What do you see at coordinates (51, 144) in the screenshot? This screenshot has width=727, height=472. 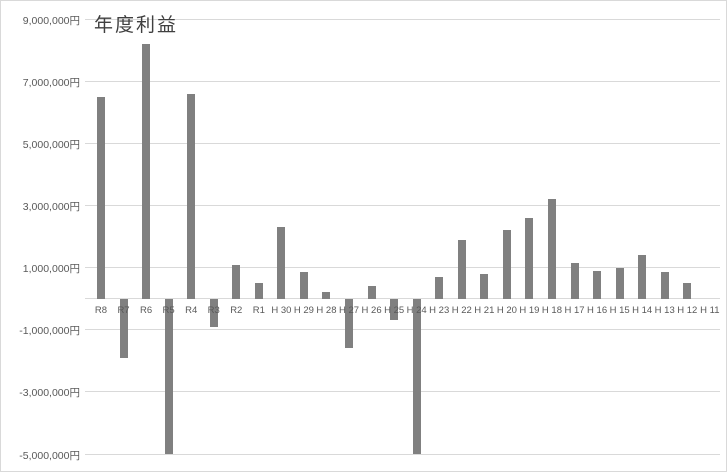 I see `y-axis-tick-label: 5,000,000円` at bounding box center [51, 144].